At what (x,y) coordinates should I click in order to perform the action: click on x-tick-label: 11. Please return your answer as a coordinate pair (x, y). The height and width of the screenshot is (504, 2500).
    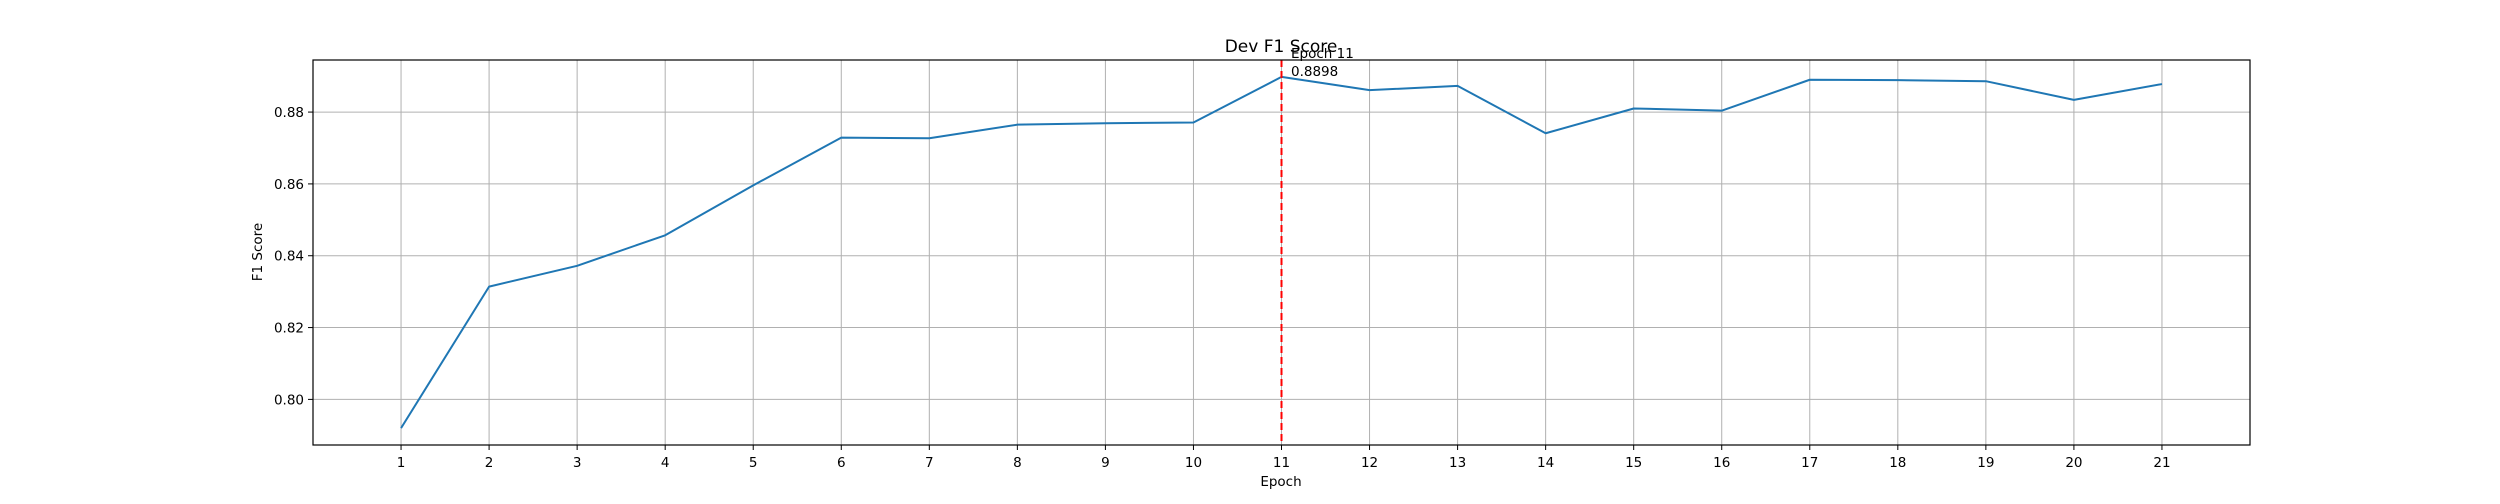
    Looking at the image, I should click on (1281, 463).